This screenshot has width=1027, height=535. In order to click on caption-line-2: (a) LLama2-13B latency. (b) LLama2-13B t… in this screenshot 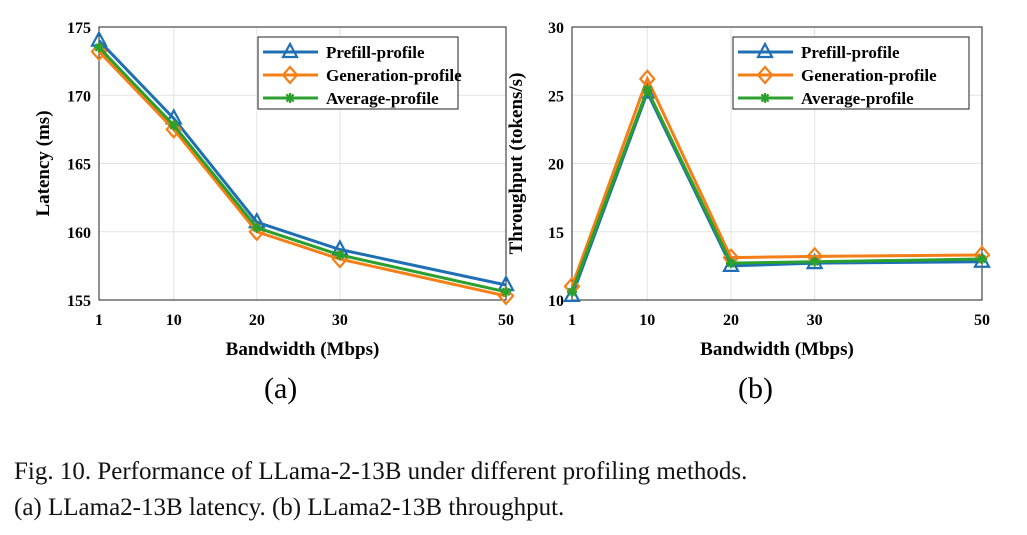, I will do `click(289, 507)`.